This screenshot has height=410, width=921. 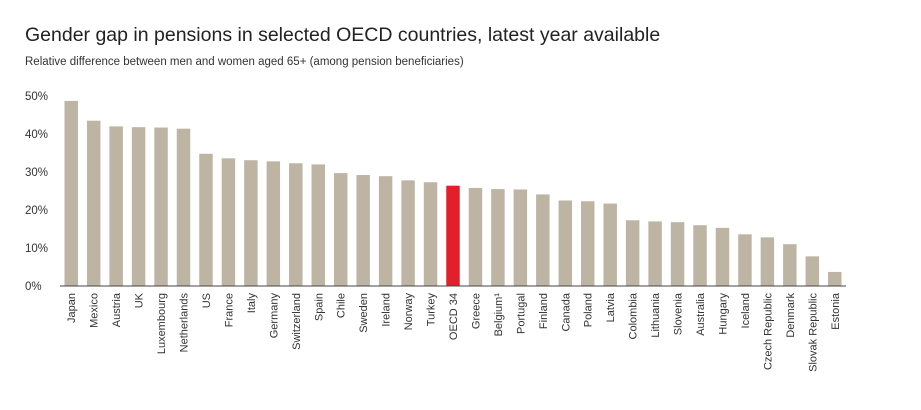 What do you see at coordinates (544, 311) in the screenshot?
I see `x-tick-label: Finland` at bounding box center [544, 311].